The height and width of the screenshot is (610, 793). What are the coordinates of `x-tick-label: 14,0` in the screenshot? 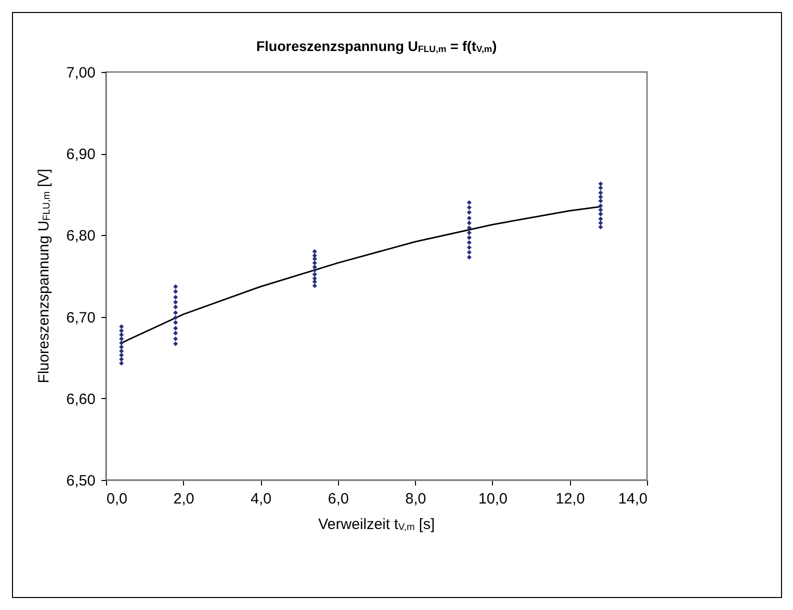 It's located at (633, 499).